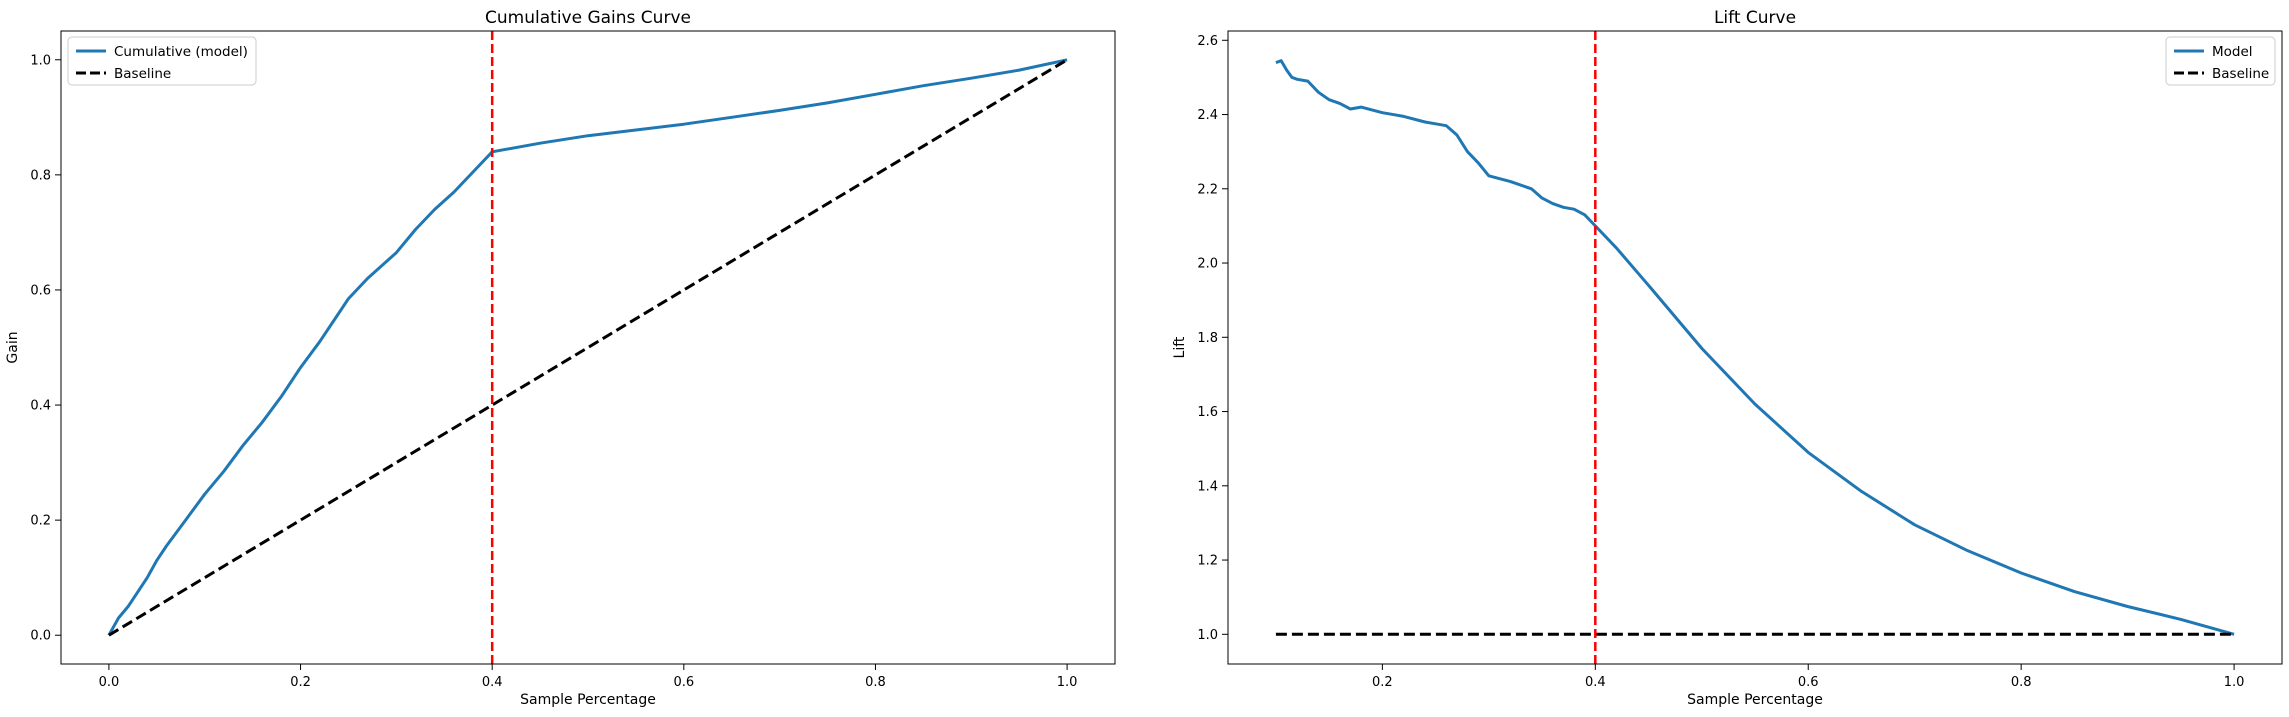  Describe the element at coordinates (2220, 61) in the screenshot. I see `legend: Model Baseline` at that location.